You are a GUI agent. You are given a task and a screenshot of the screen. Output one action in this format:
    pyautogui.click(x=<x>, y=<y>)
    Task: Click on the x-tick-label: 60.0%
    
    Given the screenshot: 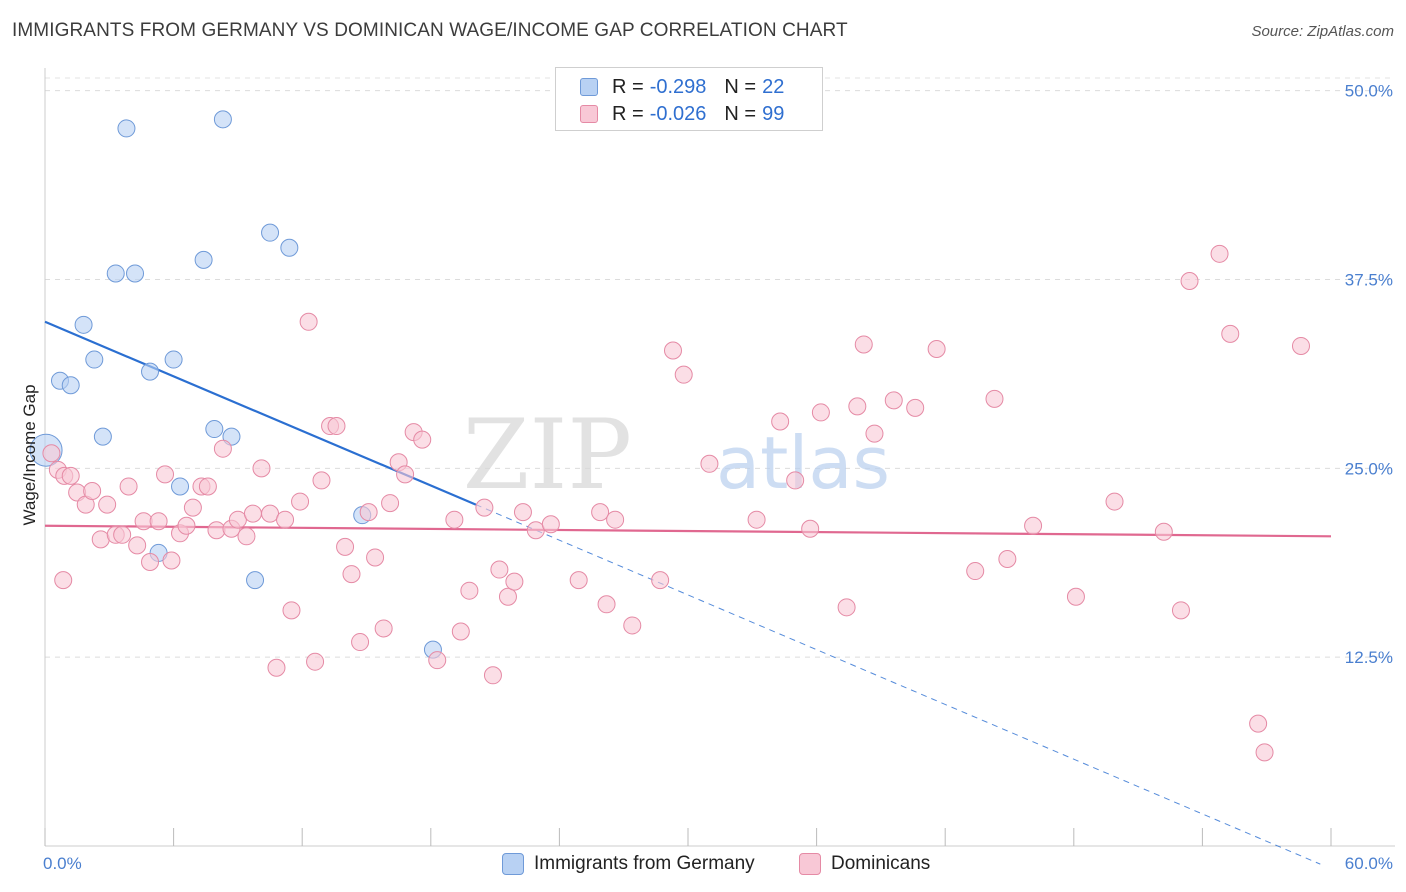 What is the action you would take?
    pyautogui.click(x=1369, y=863)
    